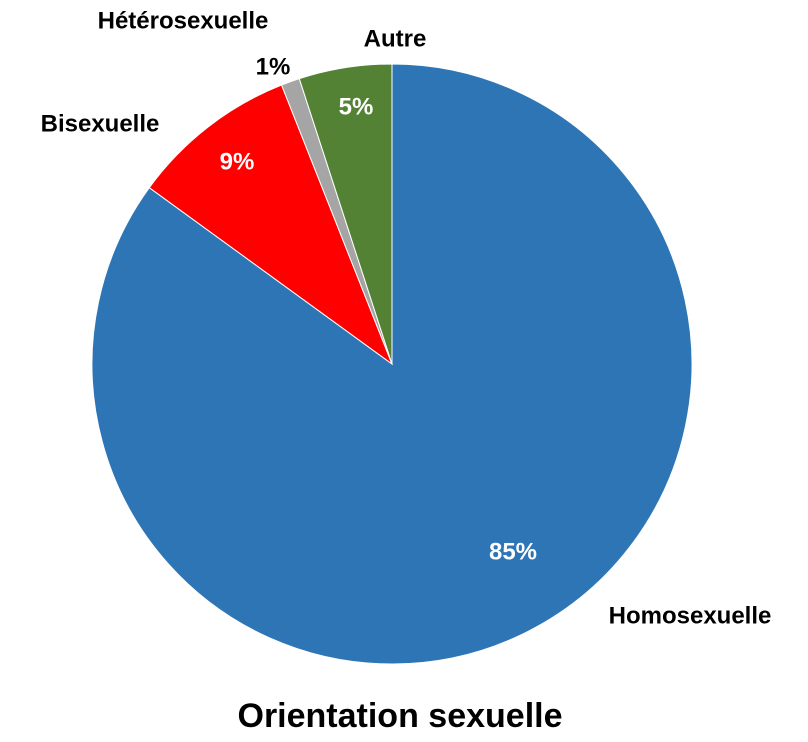 Image resolution: width=808 pixels, height=742 pixels. What do you see at coordinates (273, 66) in the screenshot?
I see `value-label: 1%` at bounding box center [273, 66].